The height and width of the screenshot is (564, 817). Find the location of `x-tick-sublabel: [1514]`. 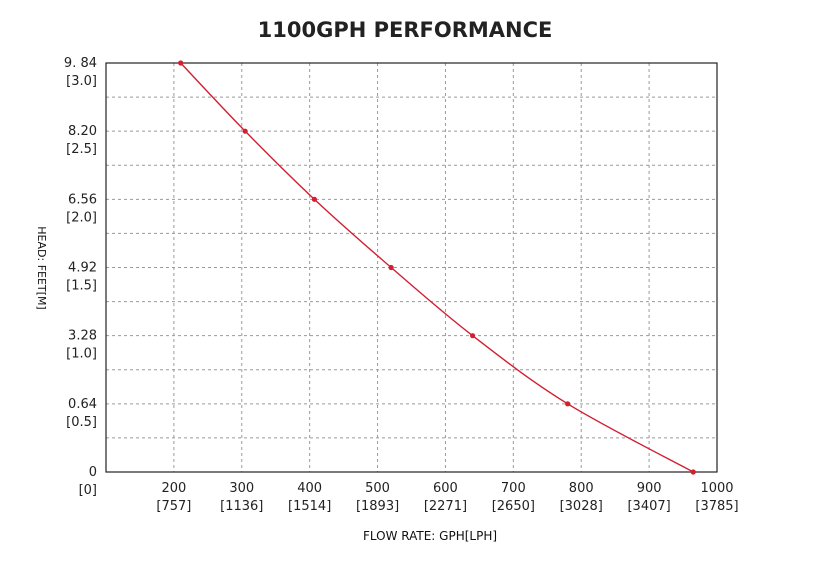

x-tick-sublabel: [1514] is located at coordinates (309, 506).